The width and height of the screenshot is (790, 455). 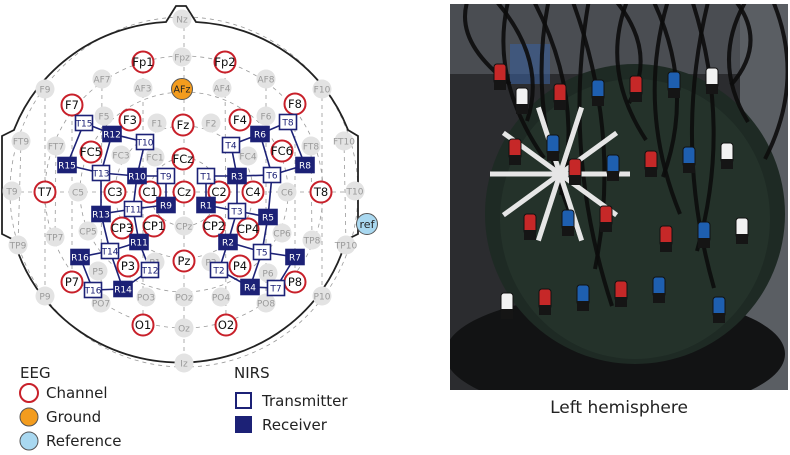 What do you see at coordinates (77, 393) in the screenshot?
I see `legend-channel-label: Channel` at bounding box center [77, 393].